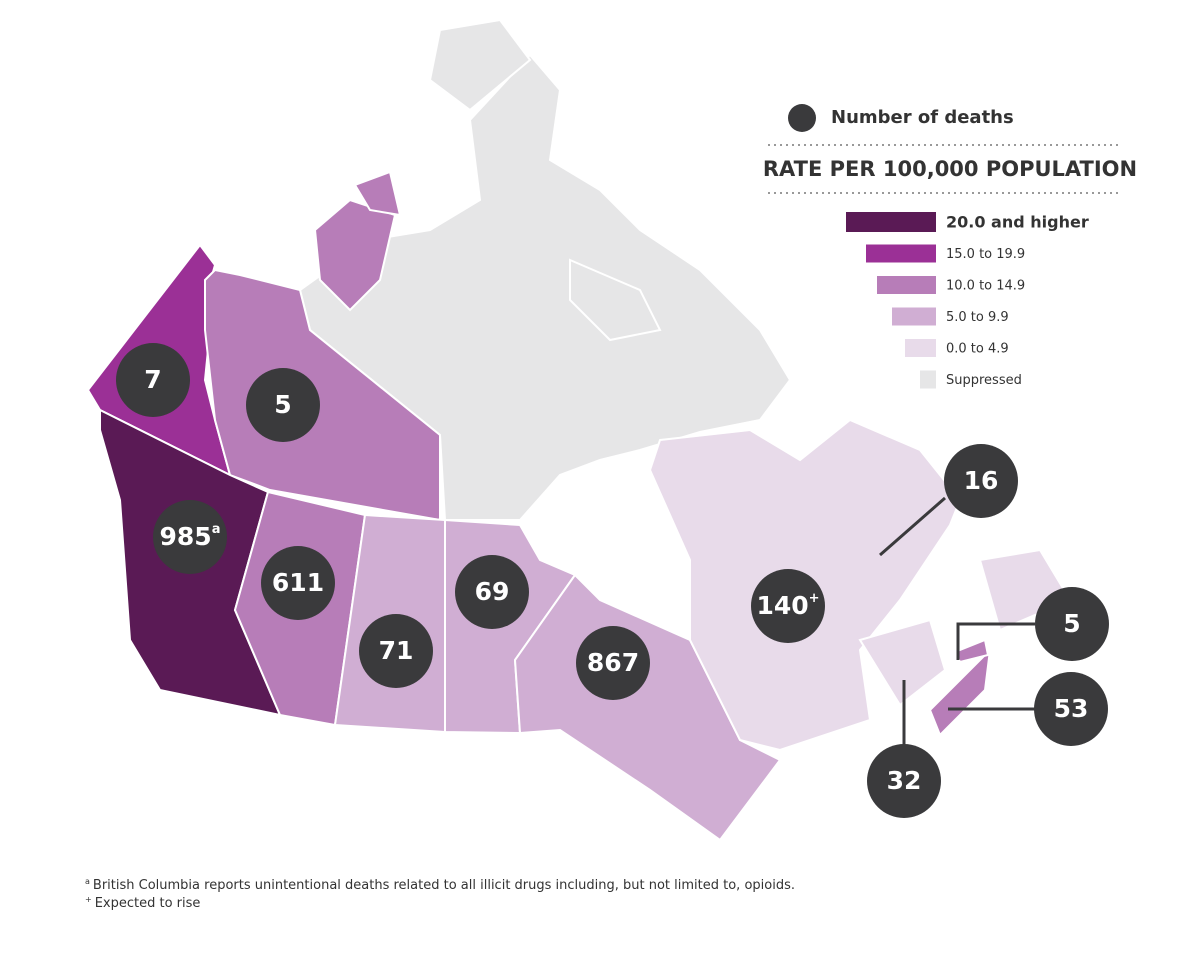 This screenshot has width=1200, height=959. Describe the element at coordinates (1017, 222) in the screenshot. I see `legend-label: 20.0 and higher` at that location.